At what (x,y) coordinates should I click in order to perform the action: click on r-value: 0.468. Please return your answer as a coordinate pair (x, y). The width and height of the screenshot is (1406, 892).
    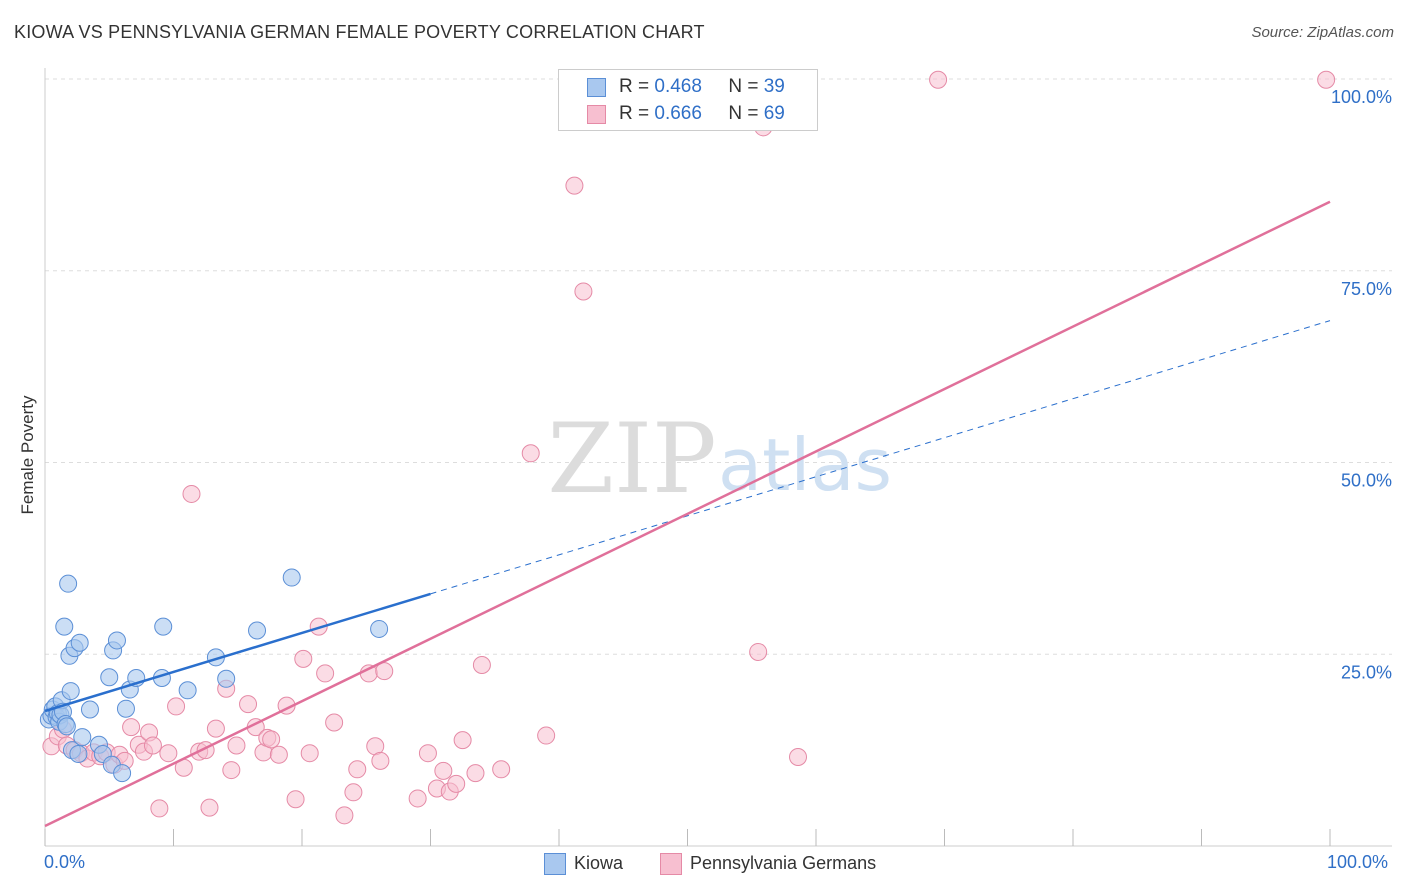
    Looking at the image, I should click on (678, 86).